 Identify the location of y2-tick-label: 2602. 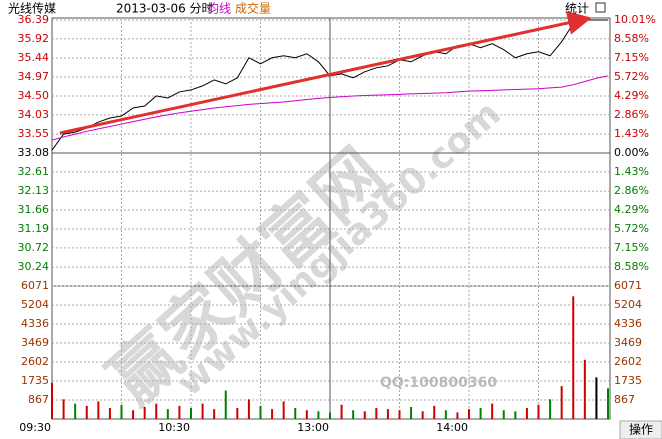
(628, 361).